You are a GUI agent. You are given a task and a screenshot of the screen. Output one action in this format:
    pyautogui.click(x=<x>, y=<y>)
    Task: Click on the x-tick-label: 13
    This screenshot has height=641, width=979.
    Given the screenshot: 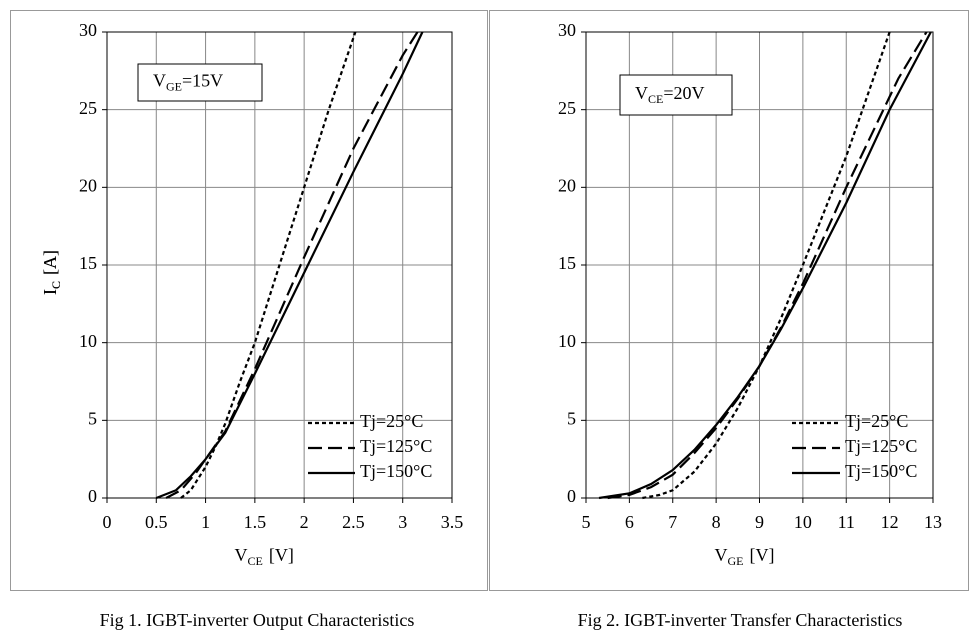 What is the action you would take?
    pyautogui.click(x=933, y=522)
    